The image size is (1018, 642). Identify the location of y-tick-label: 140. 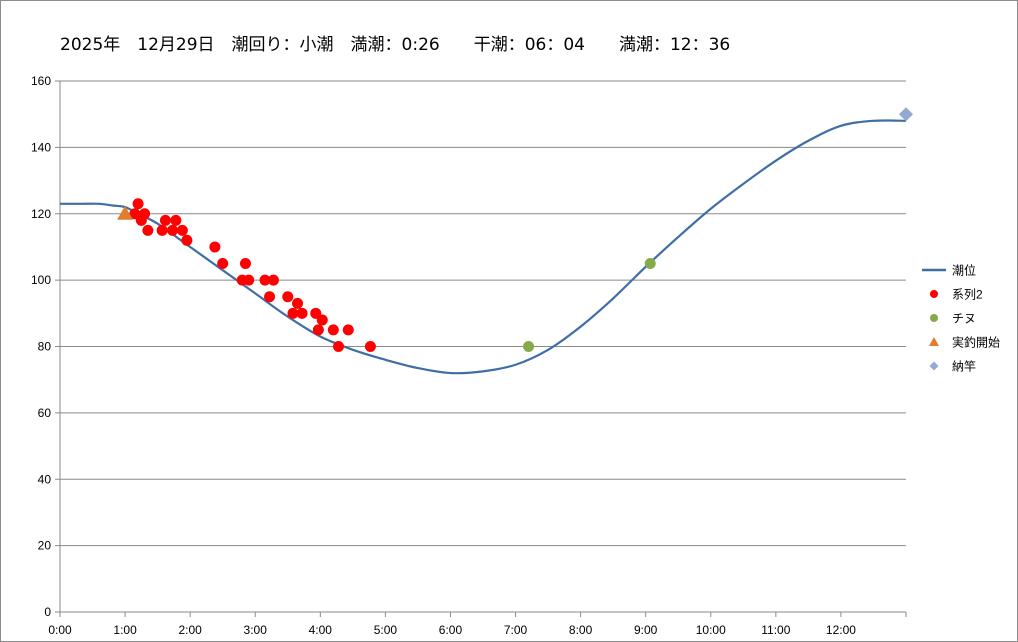
(41, 147).